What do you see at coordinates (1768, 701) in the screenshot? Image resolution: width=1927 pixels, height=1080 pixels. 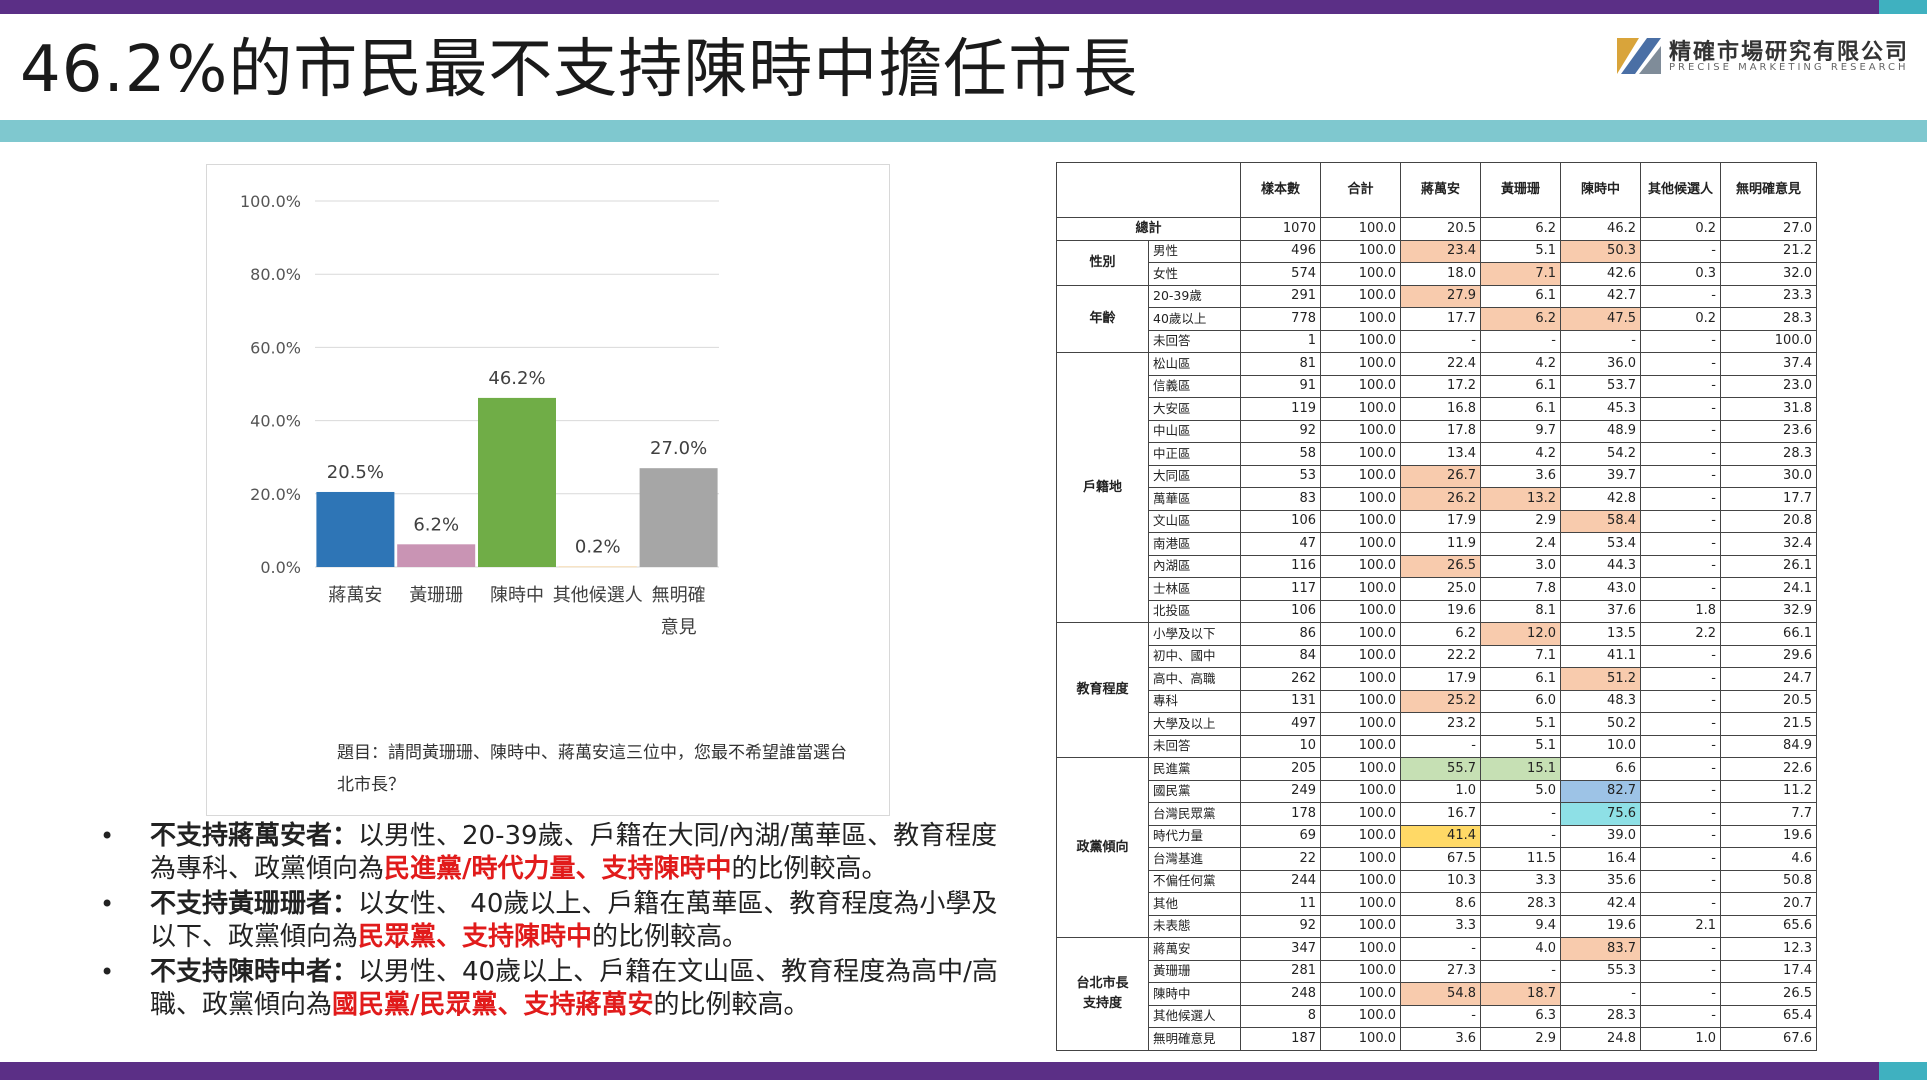 I see `table-cell: 20.5` at bounding box center [1768, 701].